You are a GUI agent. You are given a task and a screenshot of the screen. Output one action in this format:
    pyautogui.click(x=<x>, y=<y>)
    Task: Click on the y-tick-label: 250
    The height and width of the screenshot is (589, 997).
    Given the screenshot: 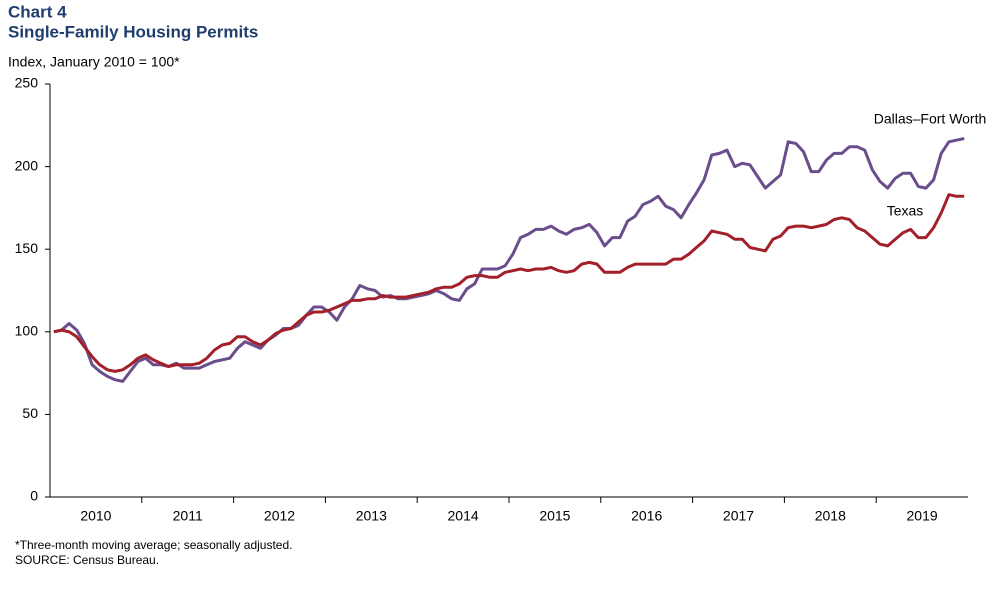 What is the action you would take?
    pyautogui.click(x=27, y=83)
    